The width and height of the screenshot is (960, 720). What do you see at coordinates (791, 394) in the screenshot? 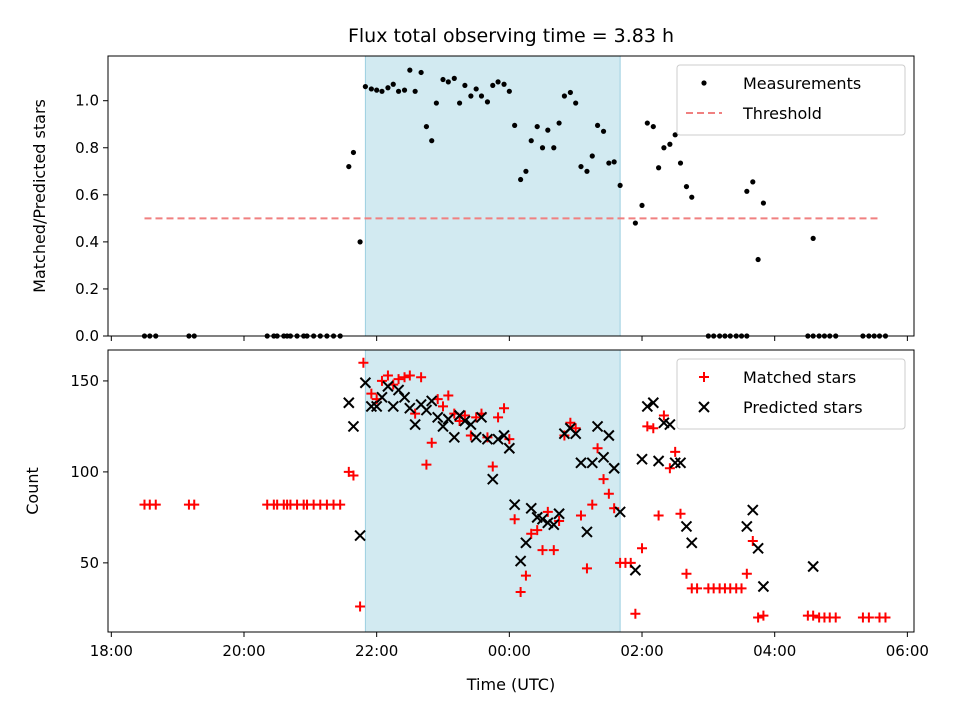
I see `bottom-legend-box` at bounding box center [791, 394].